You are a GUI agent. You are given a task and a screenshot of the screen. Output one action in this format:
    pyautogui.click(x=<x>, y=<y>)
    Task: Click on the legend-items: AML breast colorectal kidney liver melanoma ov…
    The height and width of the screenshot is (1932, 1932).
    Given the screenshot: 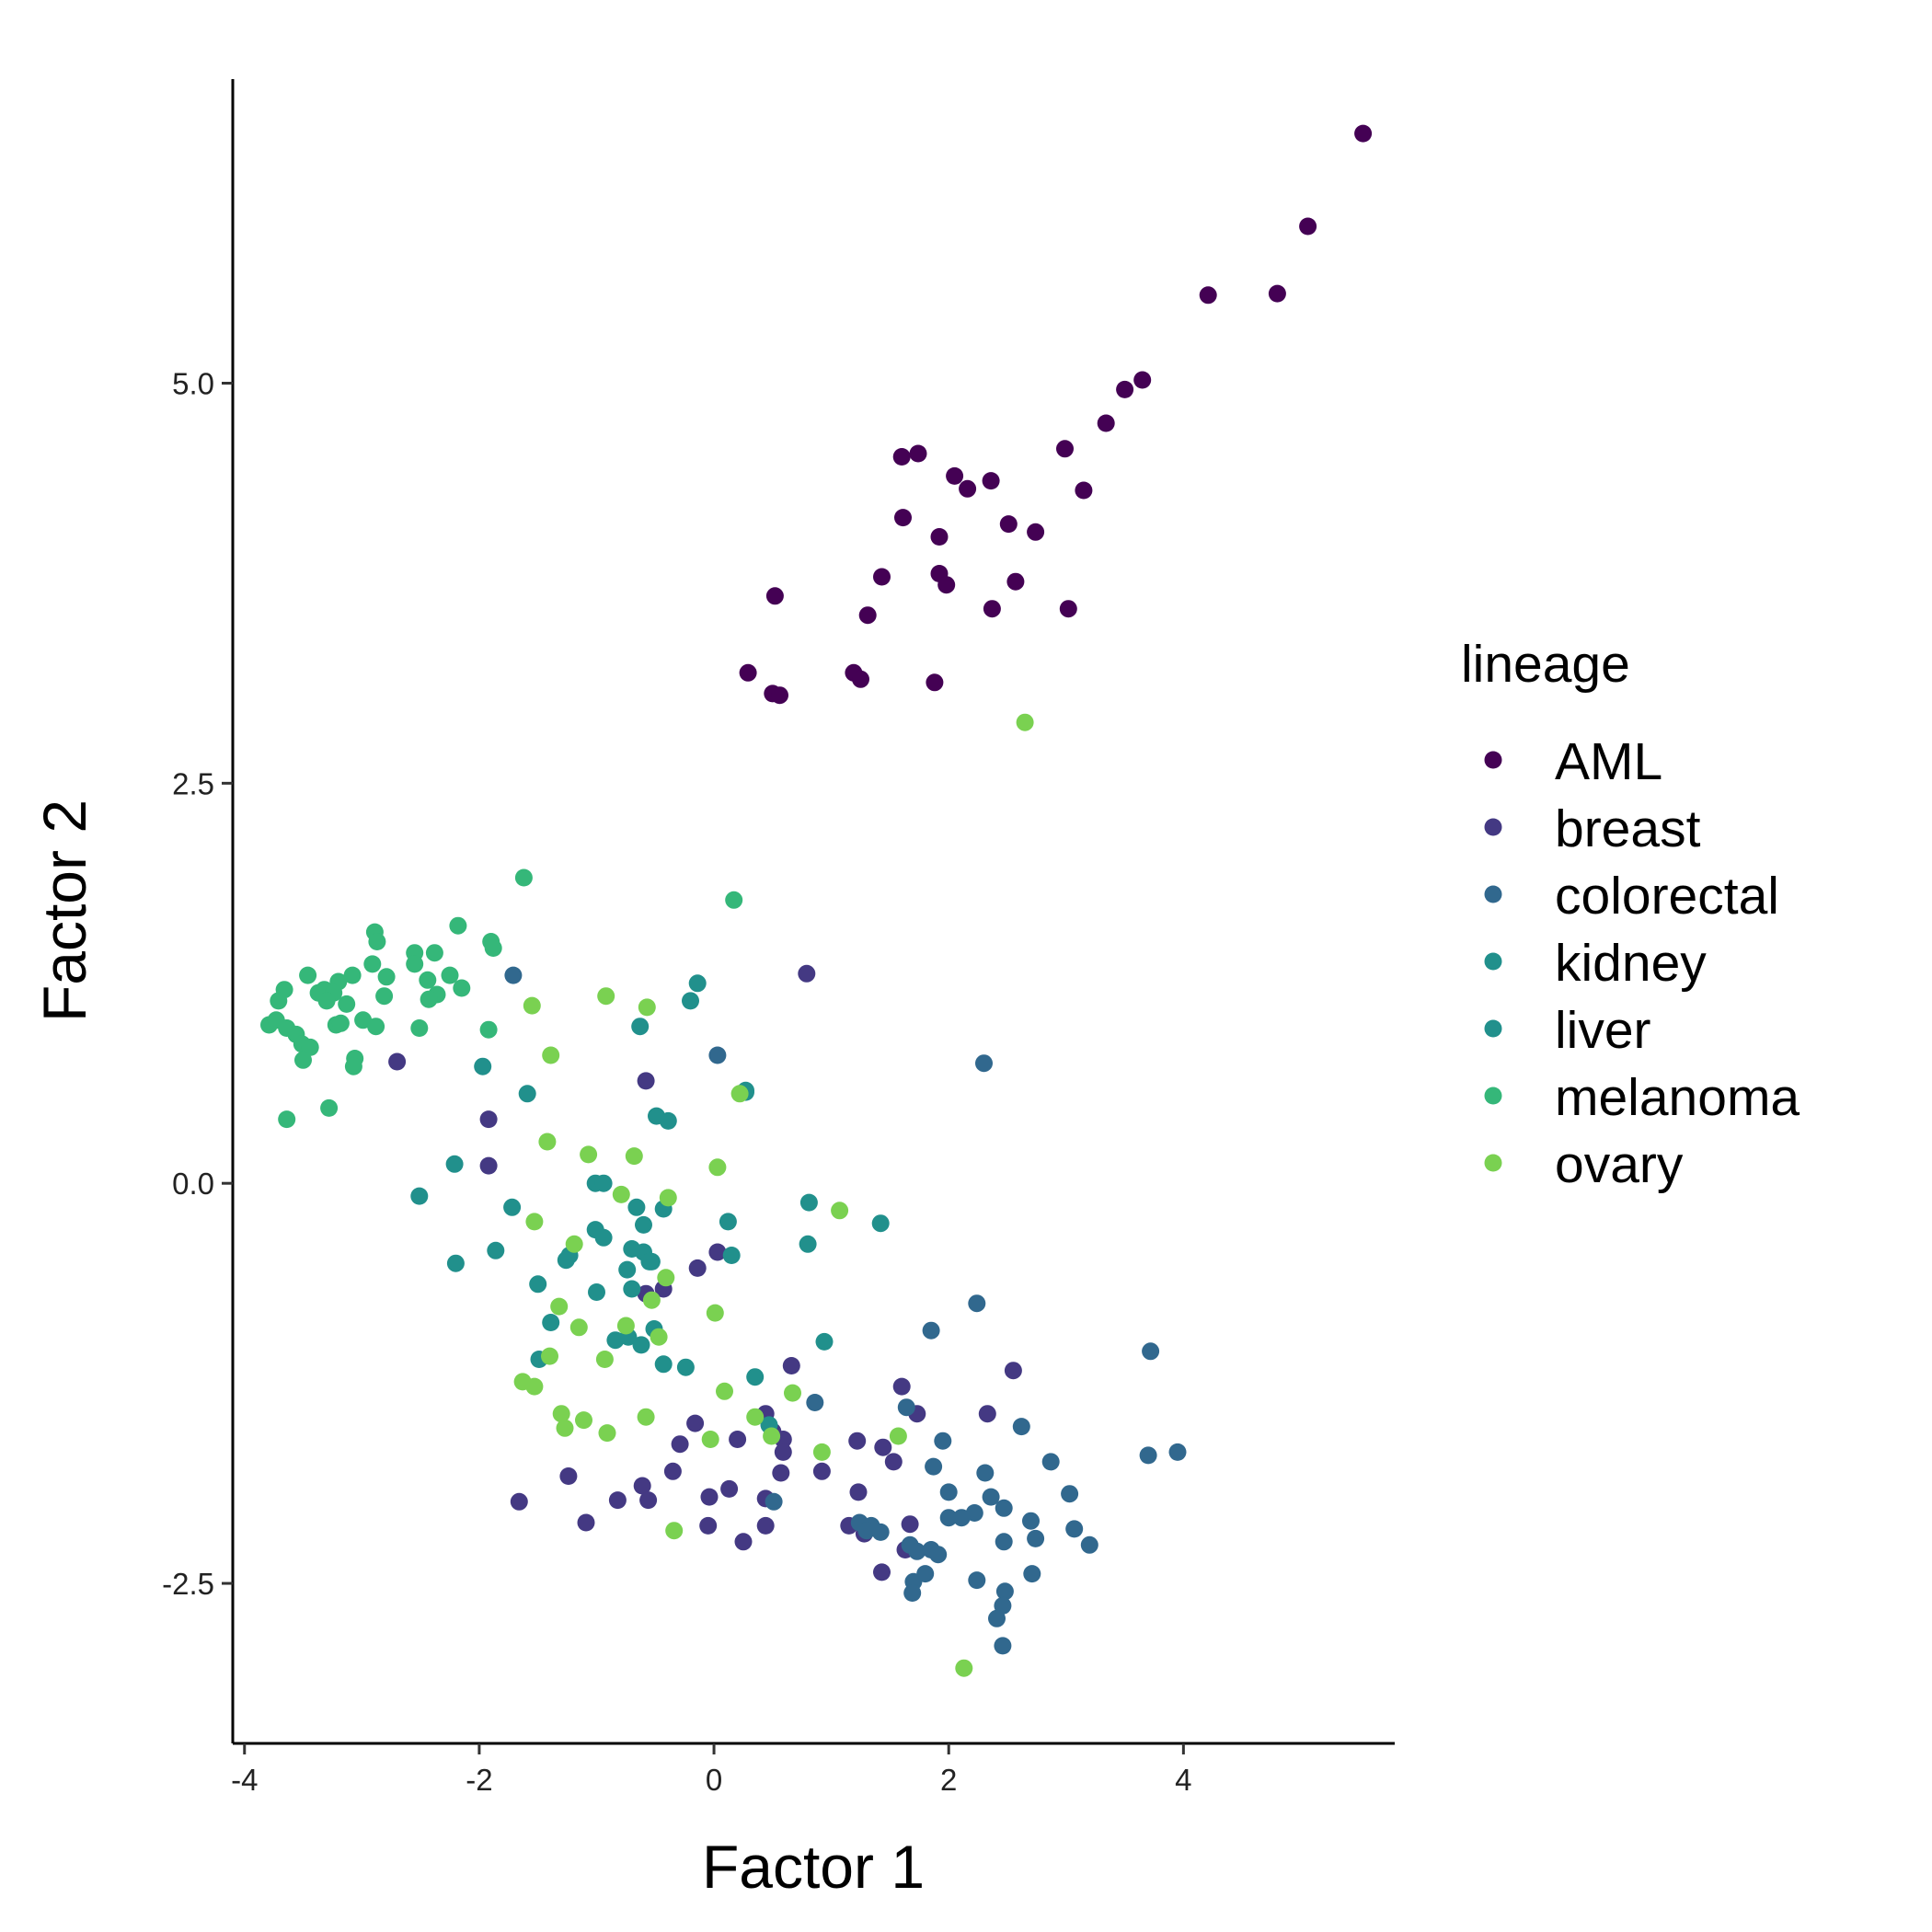 What is the action you would take?
    pyautogui.click(x=1642, y=963)
    